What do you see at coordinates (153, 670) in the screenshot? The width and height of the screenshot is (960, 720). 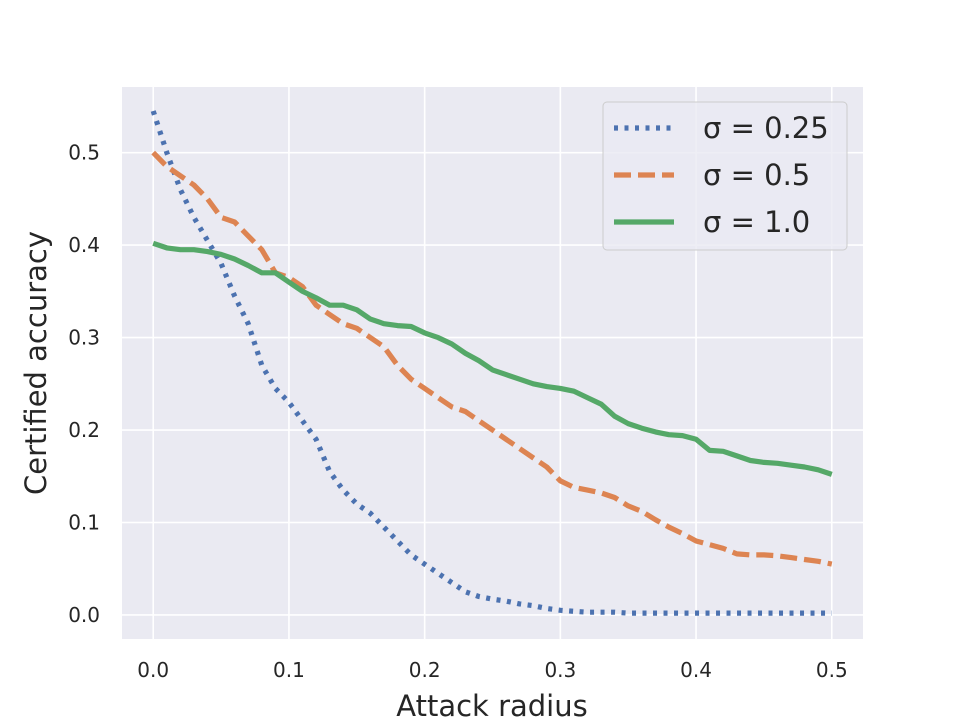 I see `x-tick-label: 0.0` at bounding box center [153, 670].